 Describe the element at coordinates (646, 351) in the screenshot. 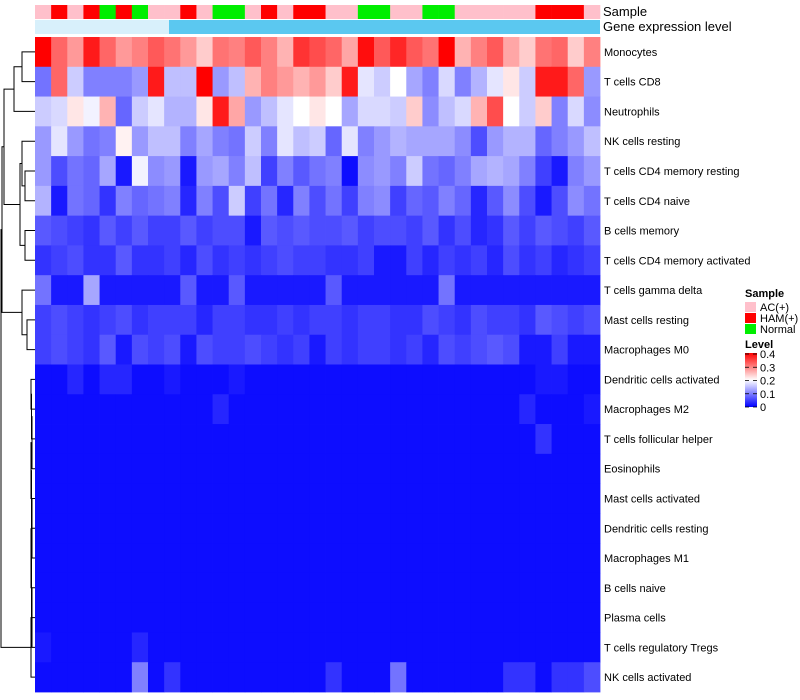

I see `row-label: Macrophages M0` at that location.